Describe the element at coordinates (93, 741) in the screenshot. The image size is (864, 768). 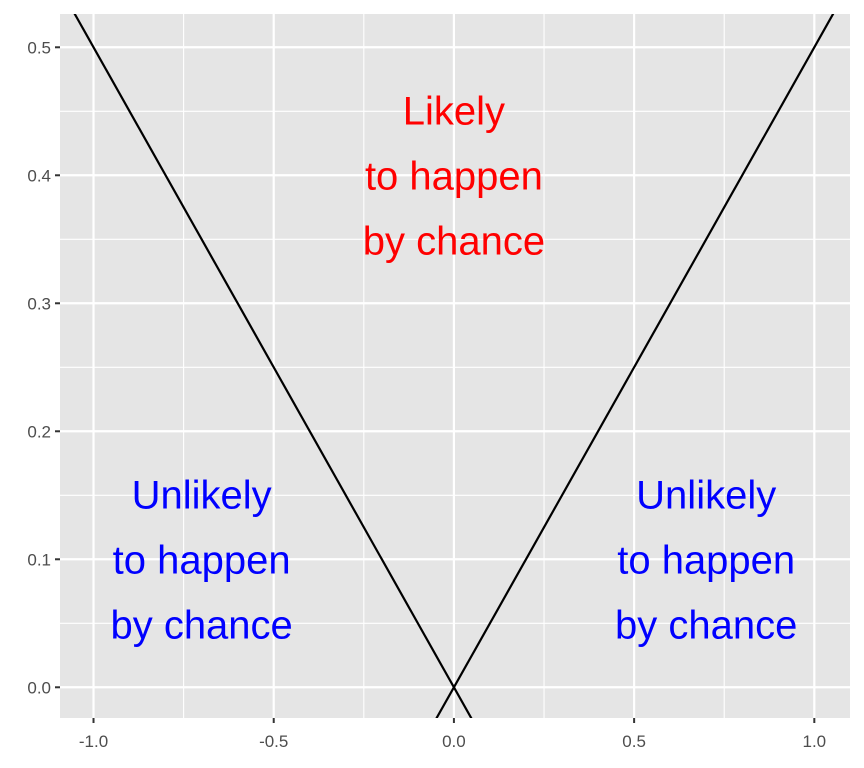
I see `x-tick-label: -1.0` at that location.